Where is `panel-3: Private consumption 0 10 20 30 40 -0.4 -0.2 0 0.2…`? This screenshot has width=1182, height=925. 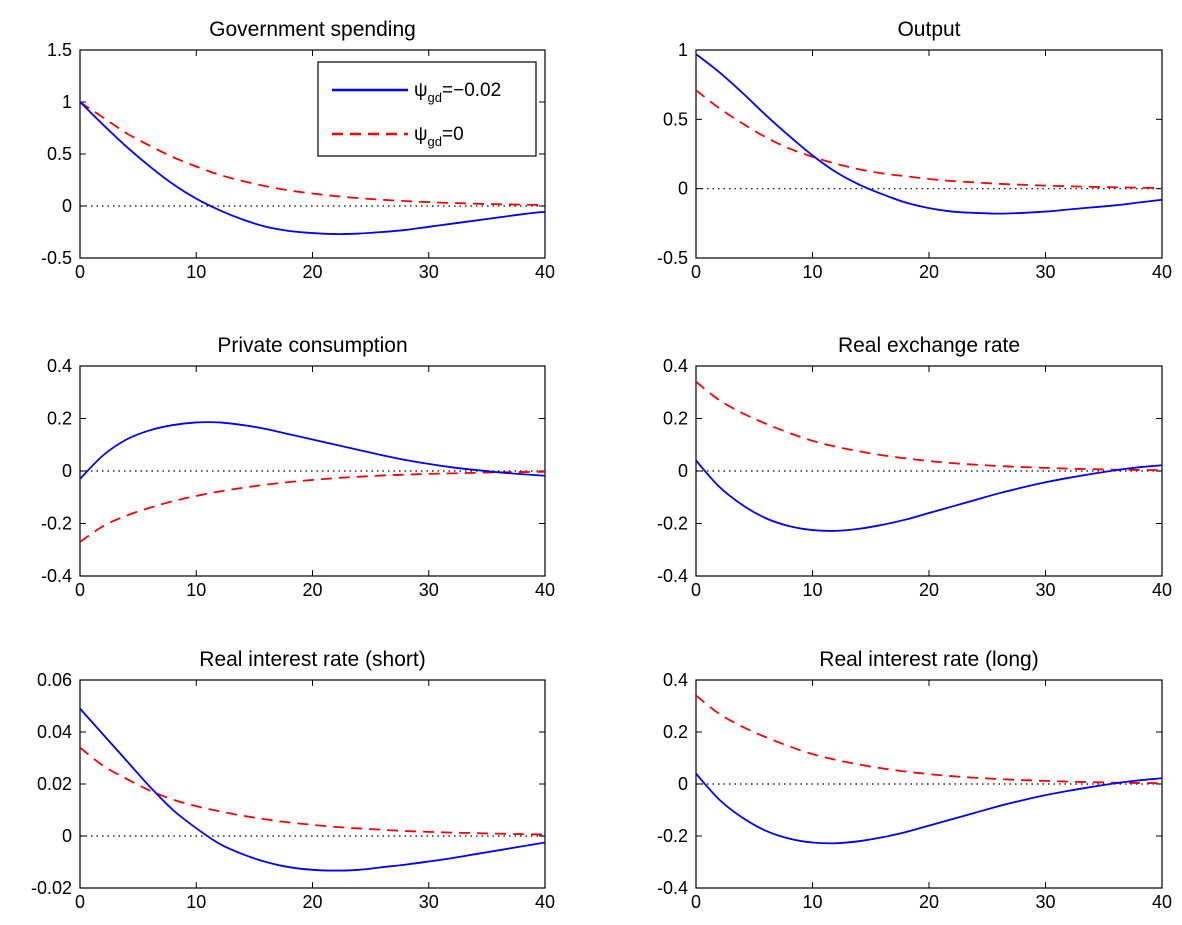
panel-3: Private consumption 0 10 20 30 40 -0.4 -0.2 0 0.2… is located at coordinates (298, 467).